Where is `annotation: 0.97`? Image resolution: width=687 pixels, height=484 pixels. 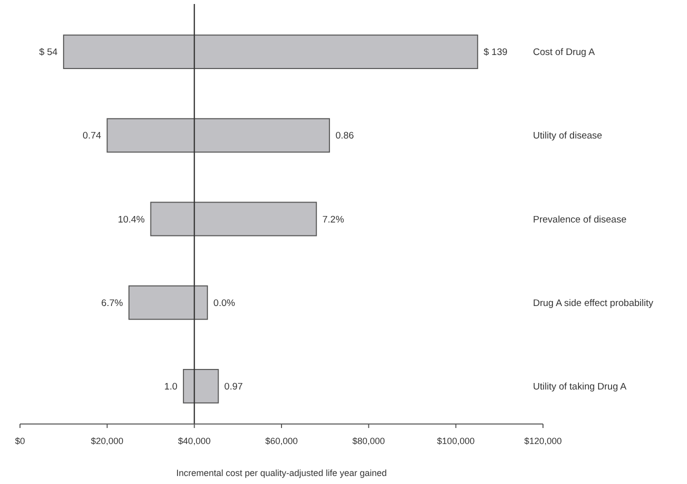 annotation: 0.97 is located at coordinates (233, 387).